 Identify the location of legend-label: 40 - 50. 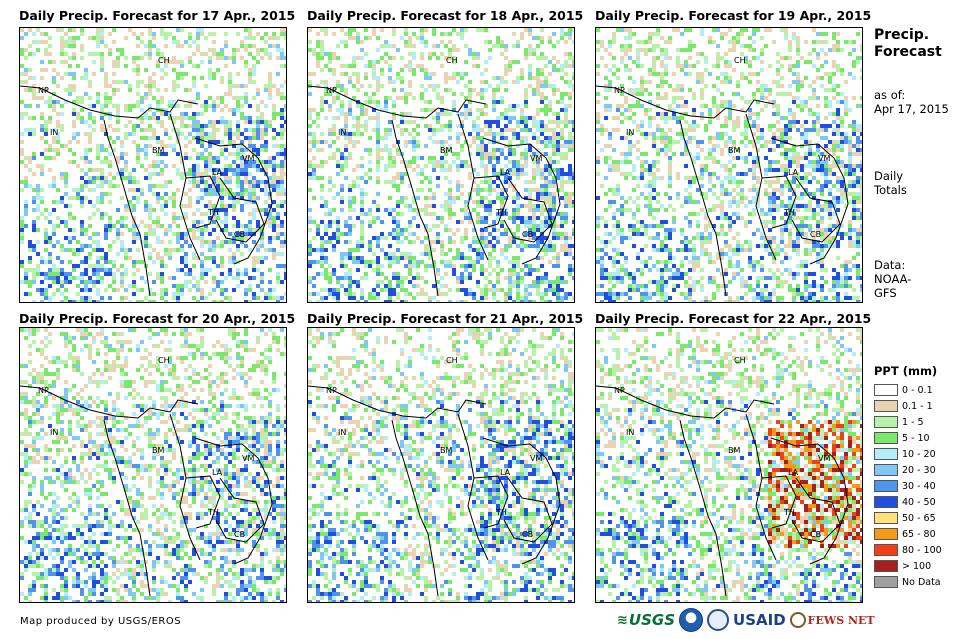
(919, 502).